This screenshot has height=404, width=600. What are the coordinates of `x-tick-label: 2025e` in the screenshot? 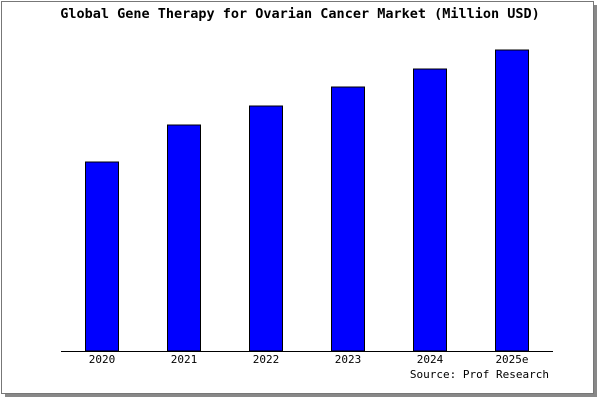 It's located at (511, 359).